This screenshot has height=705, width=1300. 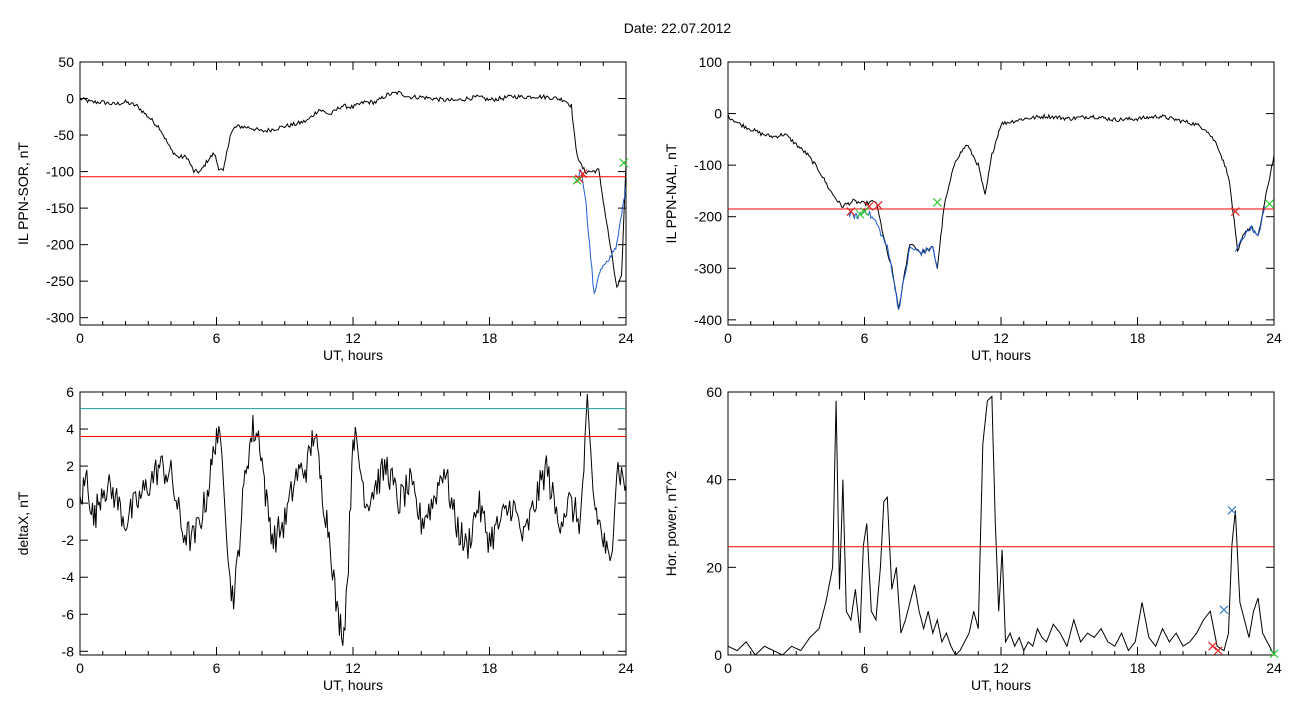 What do you see at coordinates (64, 135) in the screenshot?
I see `y-tick-label: -50` at bounding box center [64, 135].